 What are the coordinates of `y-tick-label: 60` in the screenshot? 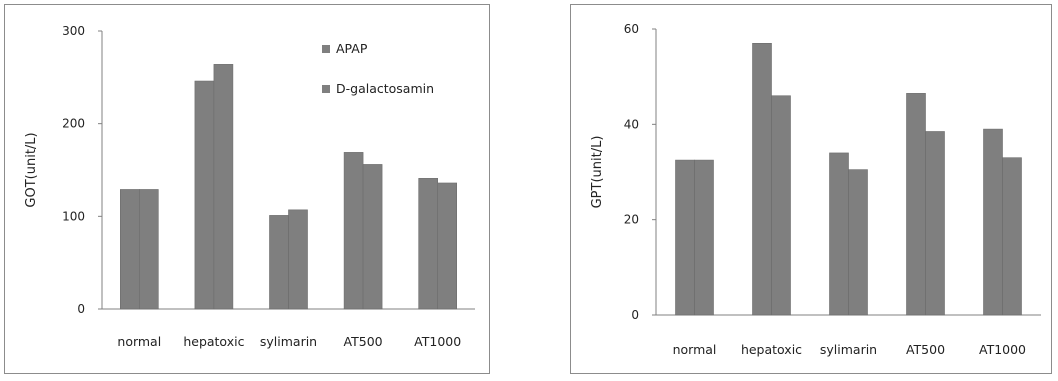 It's located at (631, 29).